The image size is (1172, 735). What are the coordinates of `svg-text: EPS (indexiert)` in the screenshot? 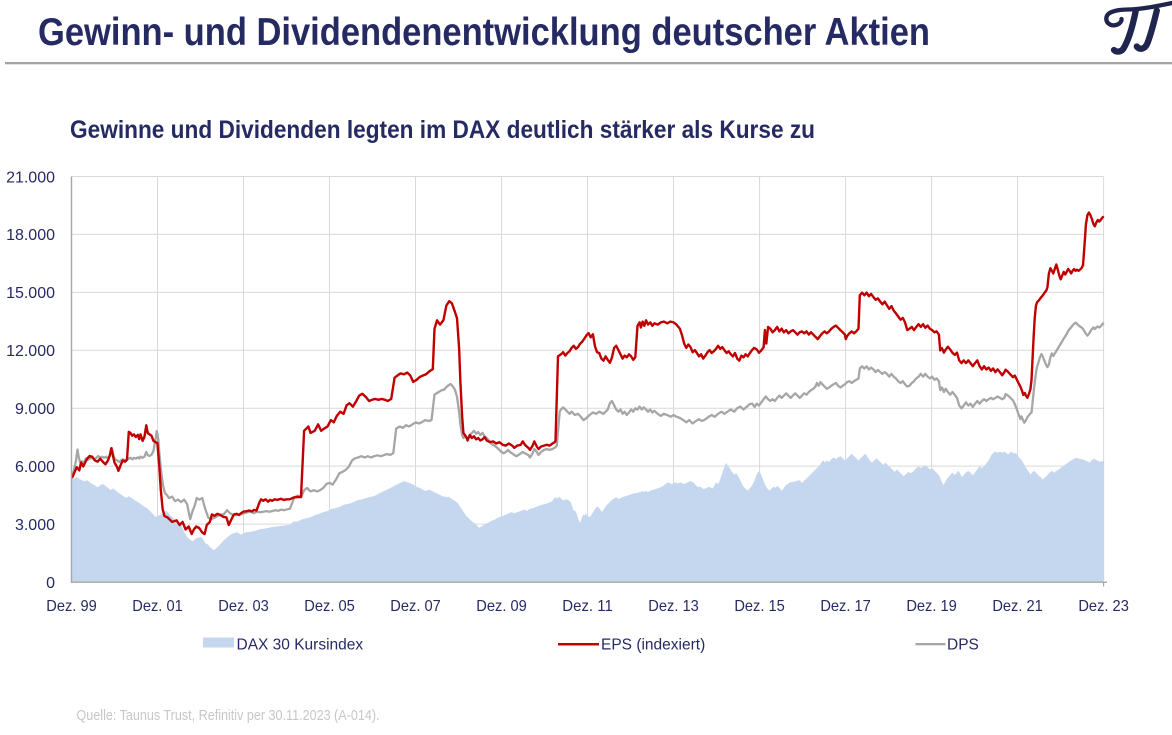 It's located at (653, 645).